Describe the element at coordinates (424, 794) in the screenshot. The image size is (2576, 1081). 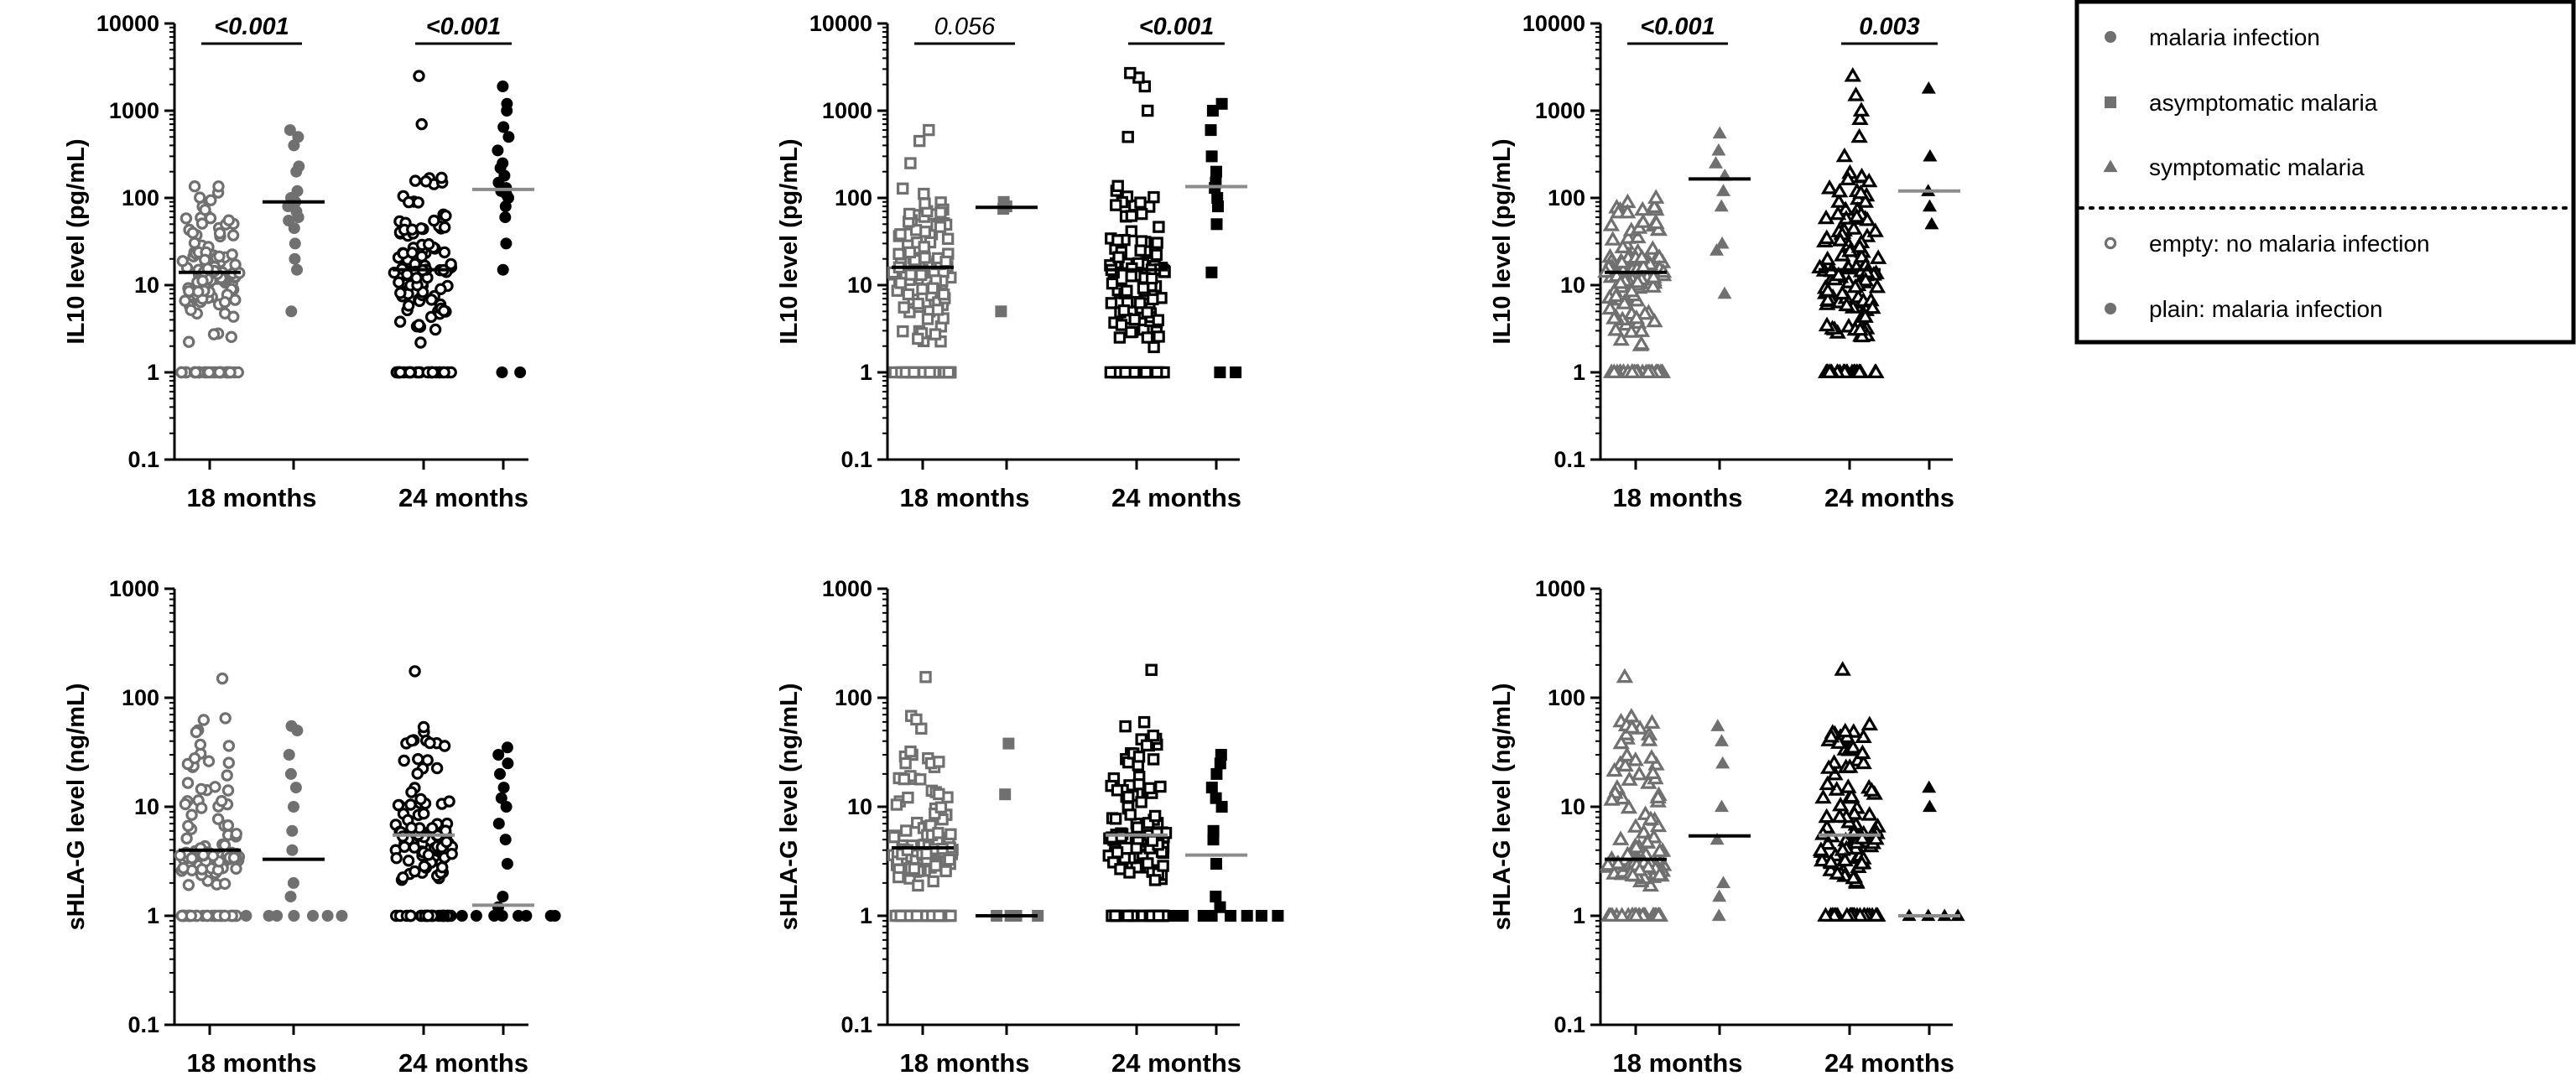
I see `group-24m-no-malaria` at that location.